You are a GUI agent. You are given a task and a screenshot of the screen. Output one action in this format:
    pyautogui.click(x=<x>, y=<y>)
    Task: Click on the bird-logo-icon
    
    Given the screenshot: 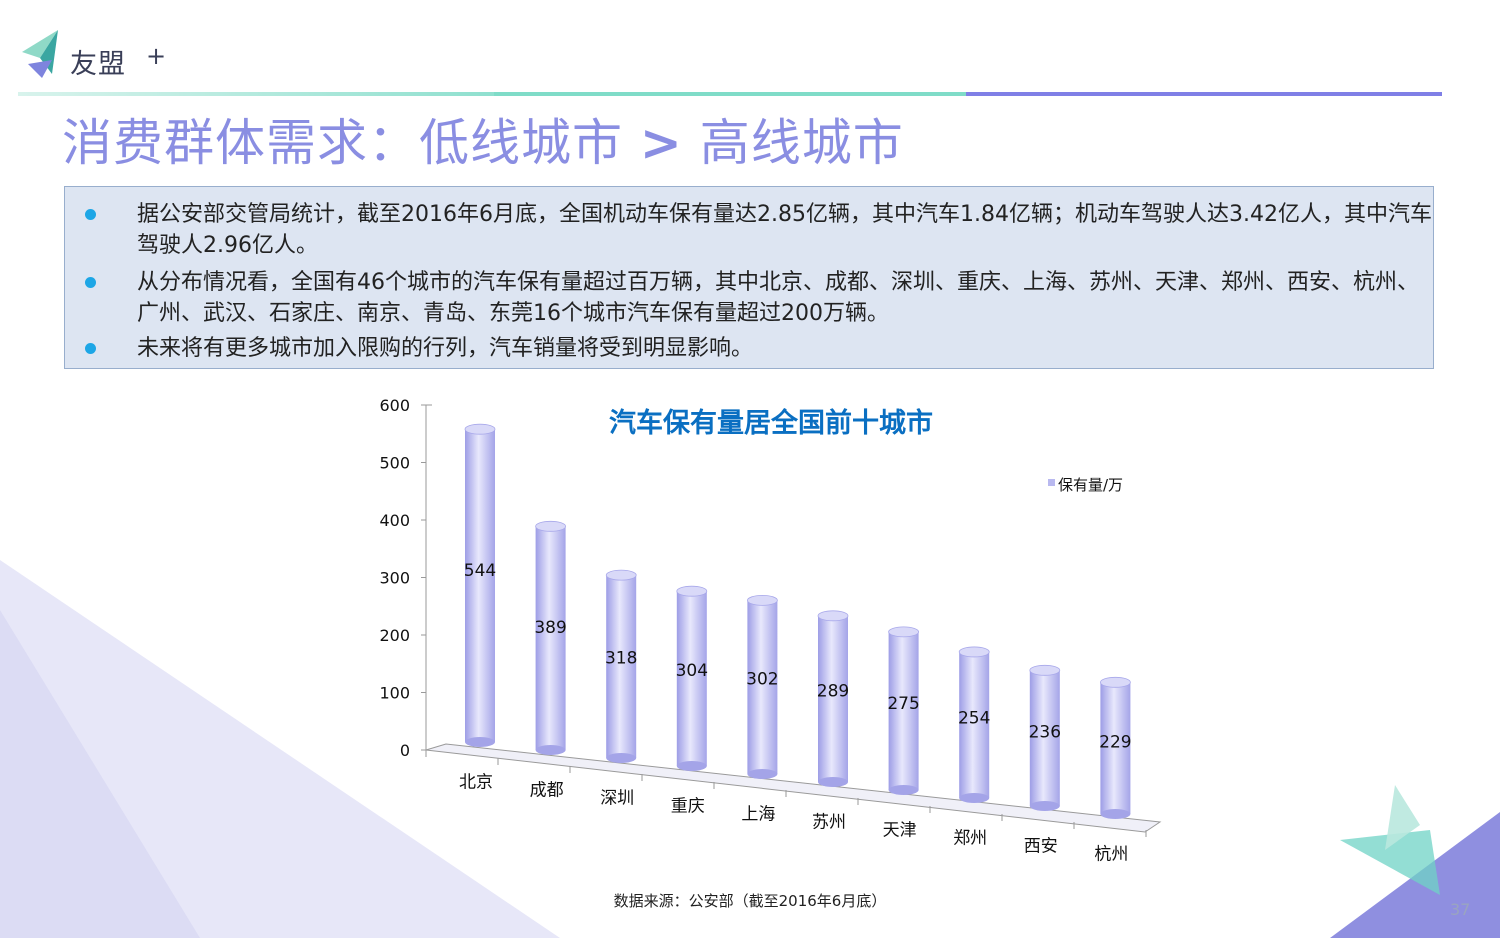 What is the action you would take?
    pyautogui.click(x=40, y=54)
    